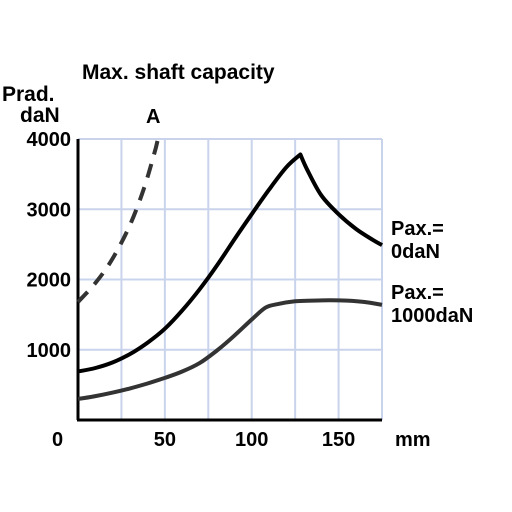 This screenshot has height=512, width=512. Describe the element at coordinates (28, 94) in the screenshot. I see `y-axis-label-line1: Prad.` at that location.